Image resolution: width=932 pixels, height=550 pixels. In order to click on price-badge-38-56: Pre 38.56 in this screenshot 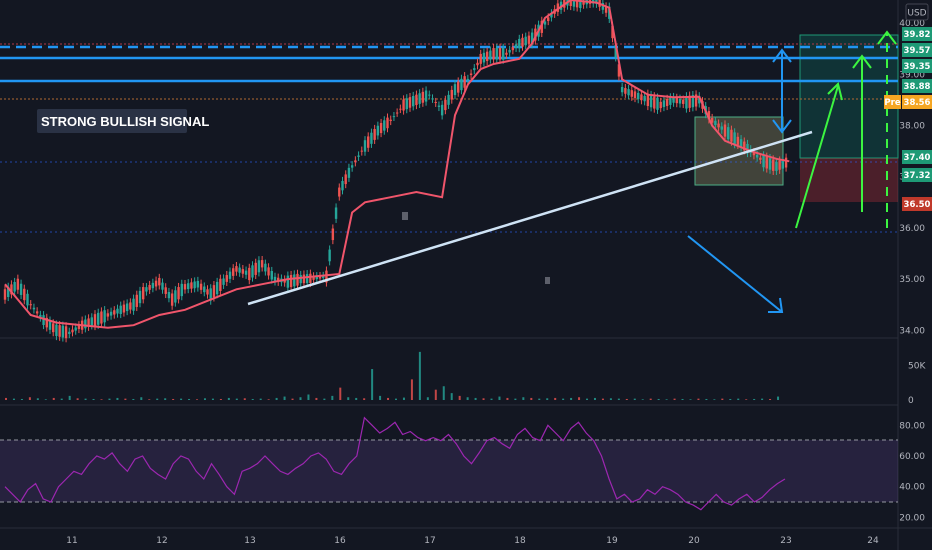, I will do `click(908, 102)`.